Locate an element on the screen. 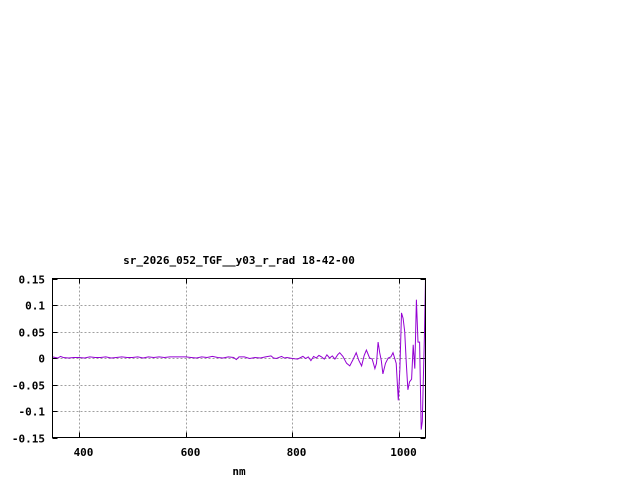 This screenshot has height=484, width=640. x-tick-label: 600 is located at coordinates (191, 452).